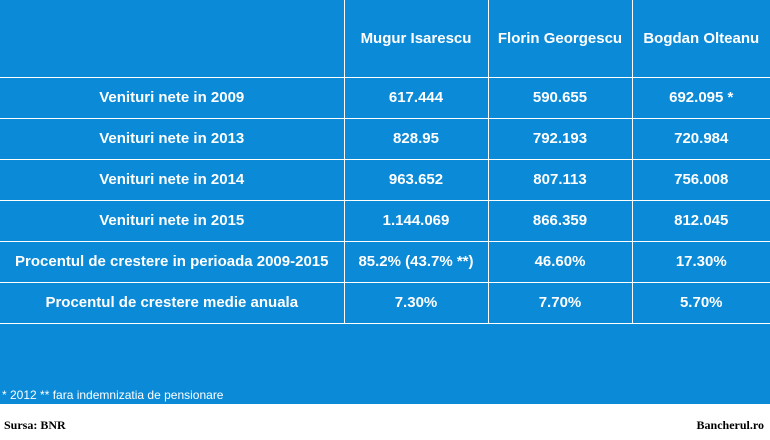 This screenshot has width=770, height=440. Describe the element at coordinates (172, 138) in the screenshot. I see `row-label: Venituri nete in 2013` at that location.